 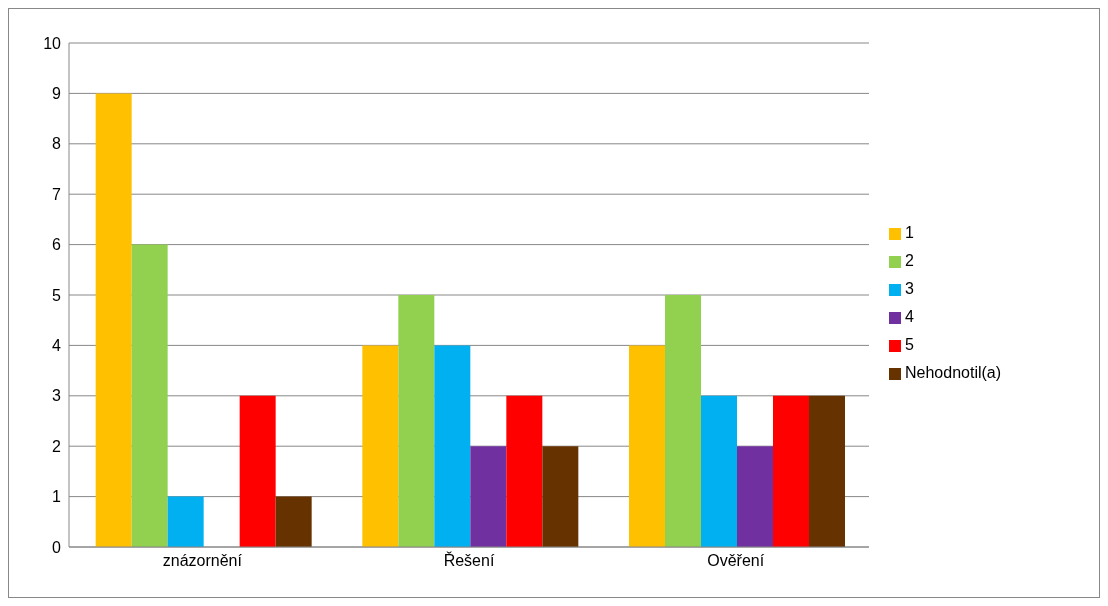 I want to click on legend-label: 2, so click(x=909, y=260).